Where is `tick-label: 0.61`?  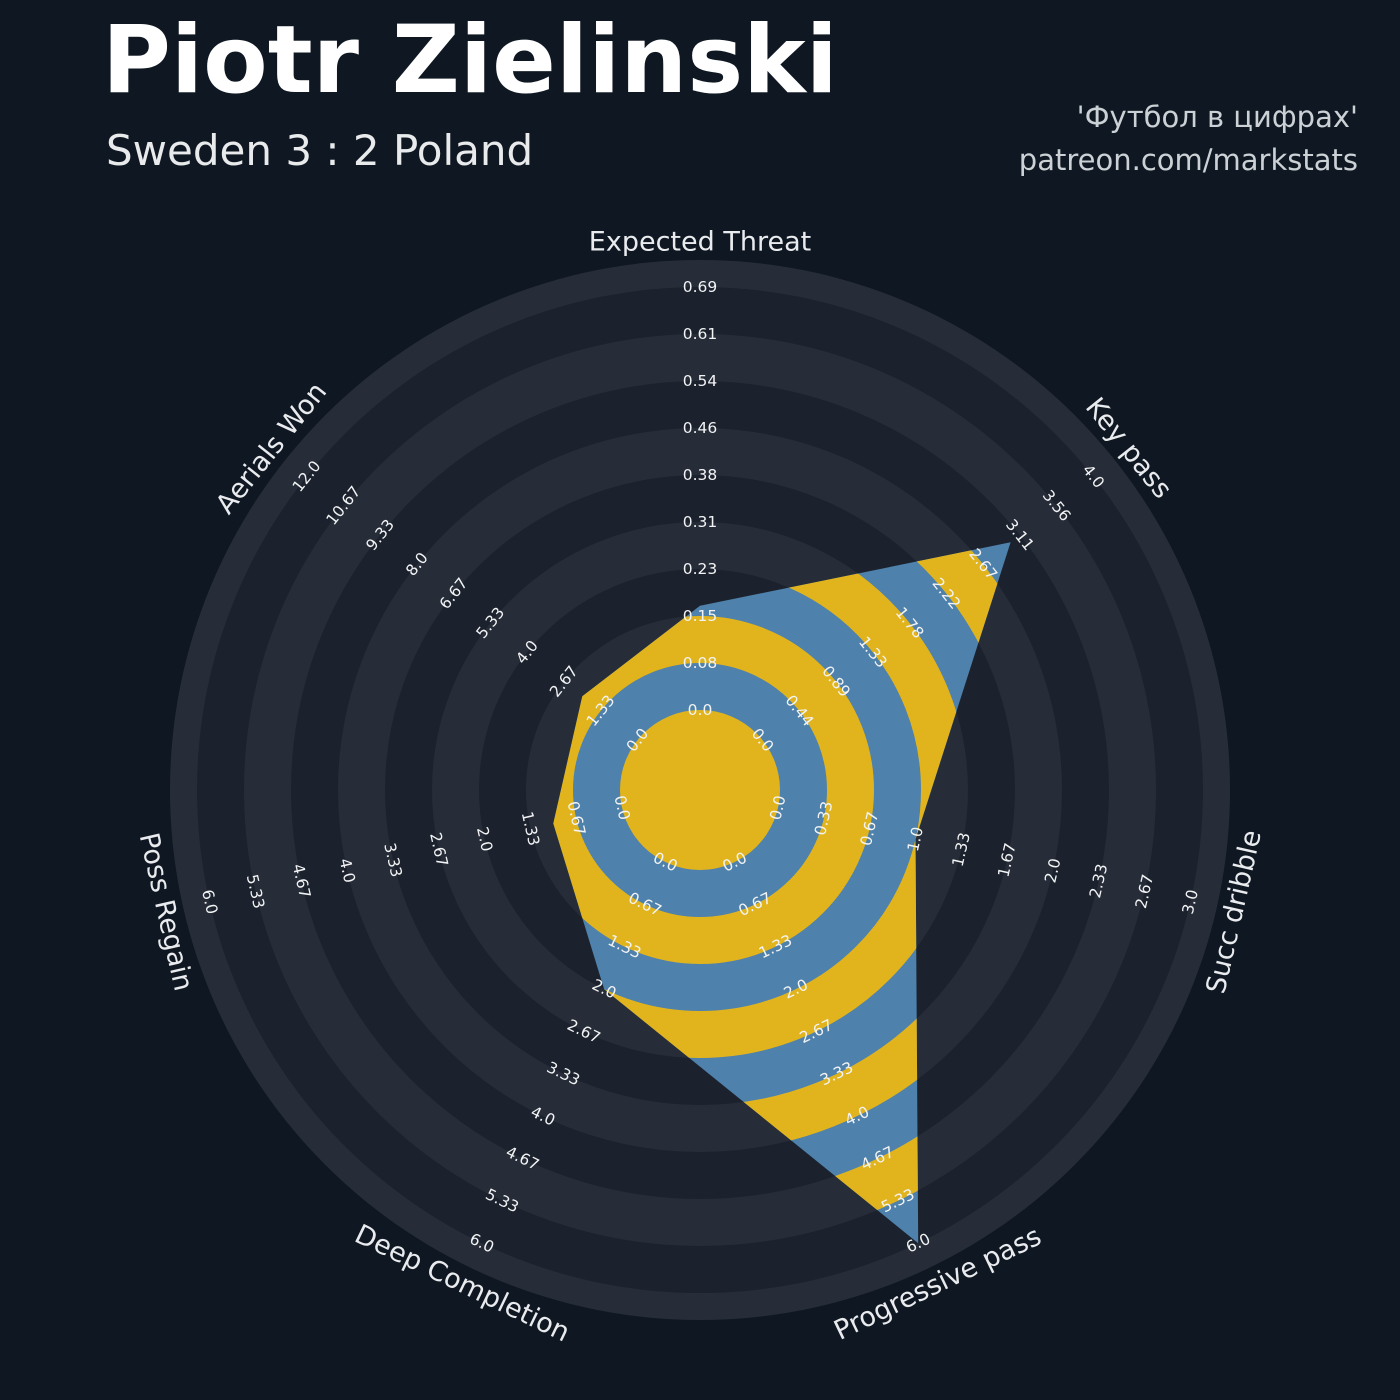 tick-label: 0.61 is located at coordinates (700, 334).